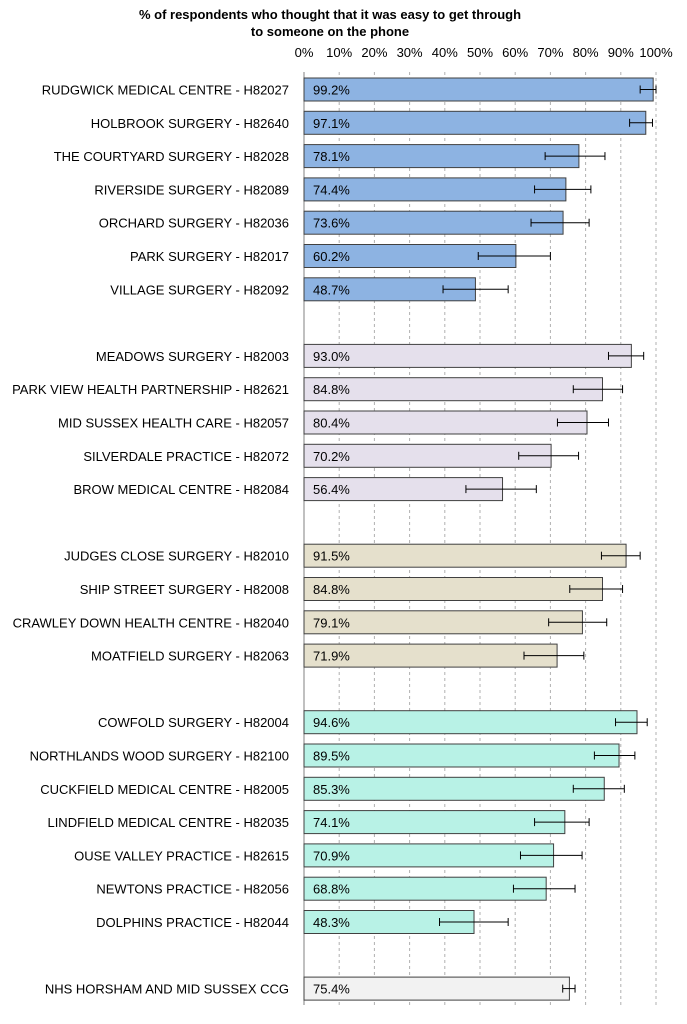 The image size is (687, 1024). What do you see at coordinates (192, 922) in the screenshot?
I see `category-label: DOLPHINS PRACTICE - H82044` at bounding box center [192, 922].